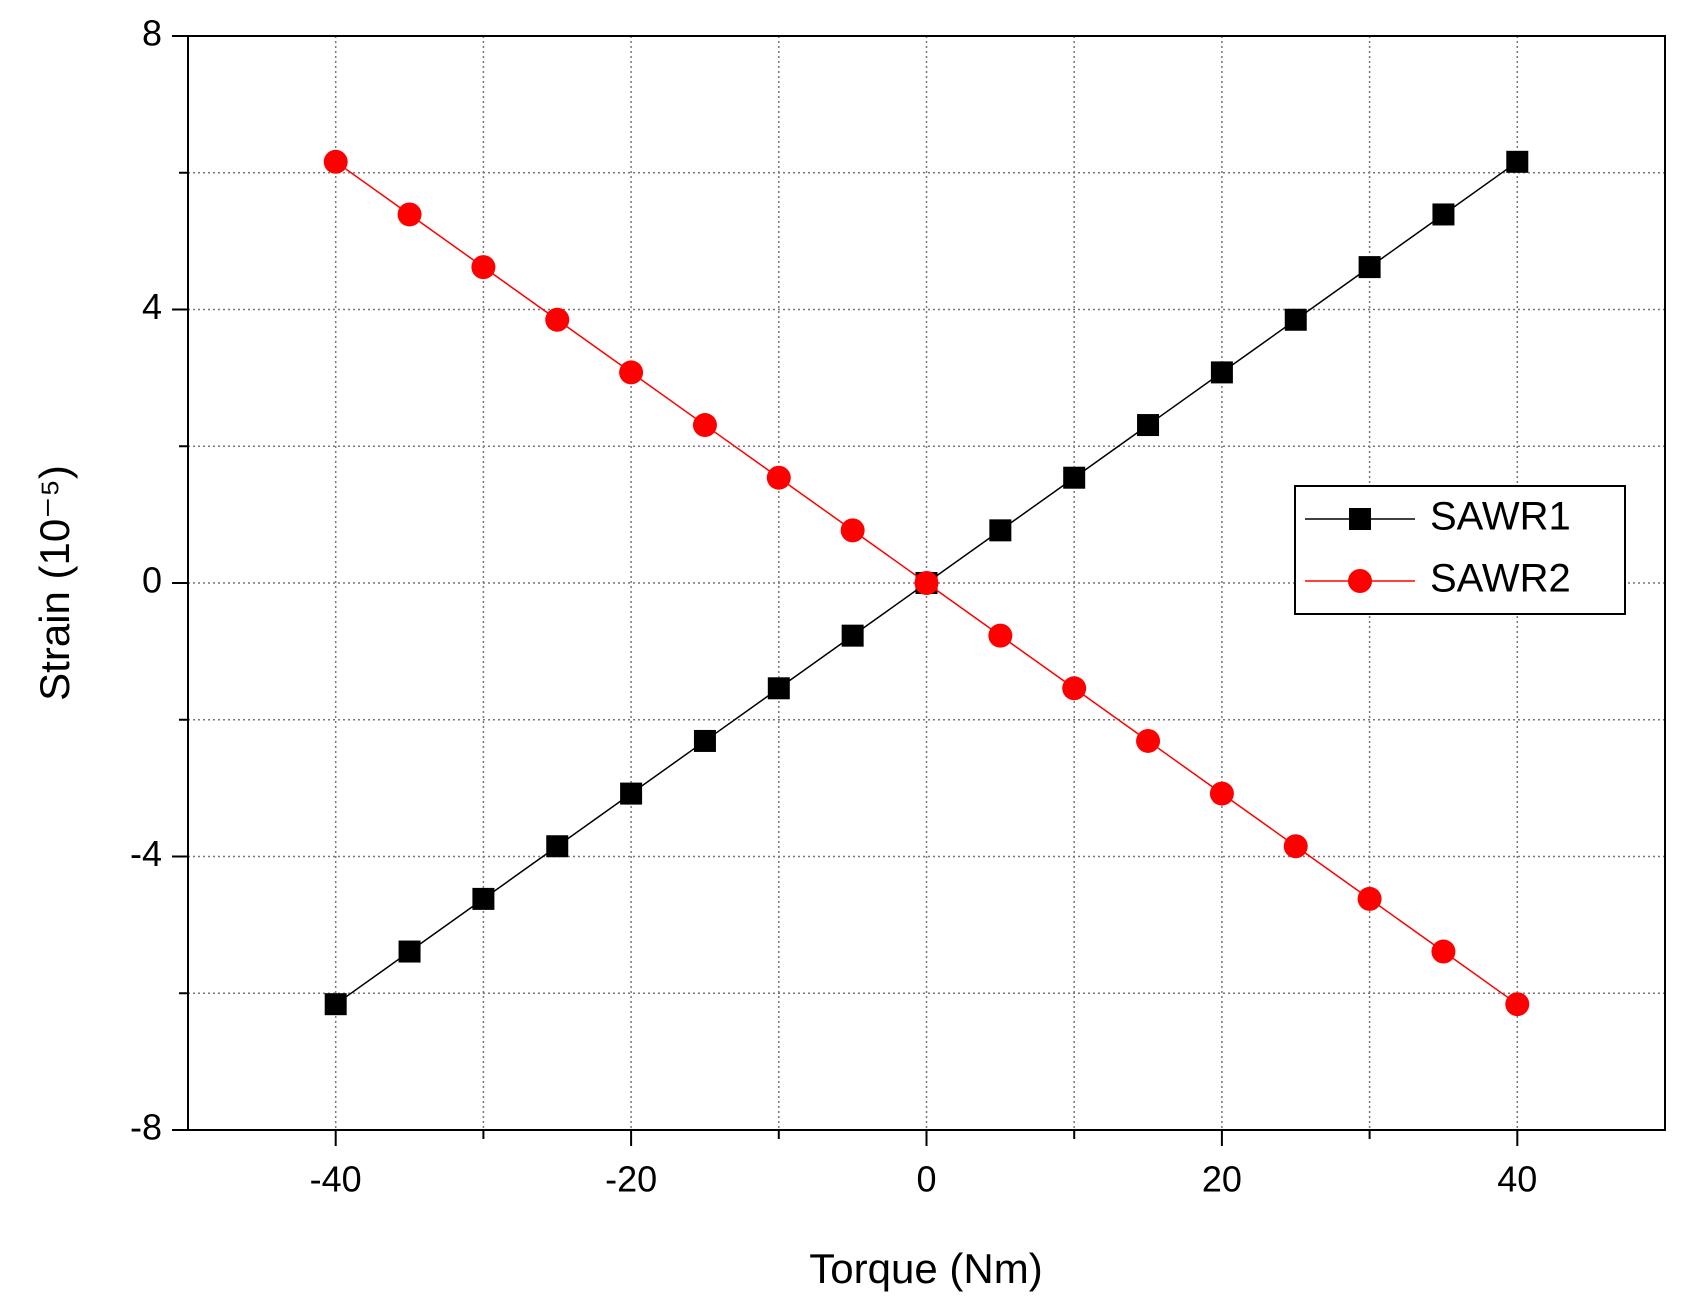 The height and width of the screenshot is (1311, 1689). Describe the element at coordinates (54, 583) in the screenshot. I see `y-axis-label: Strain (10⁻⁵)` at that location.